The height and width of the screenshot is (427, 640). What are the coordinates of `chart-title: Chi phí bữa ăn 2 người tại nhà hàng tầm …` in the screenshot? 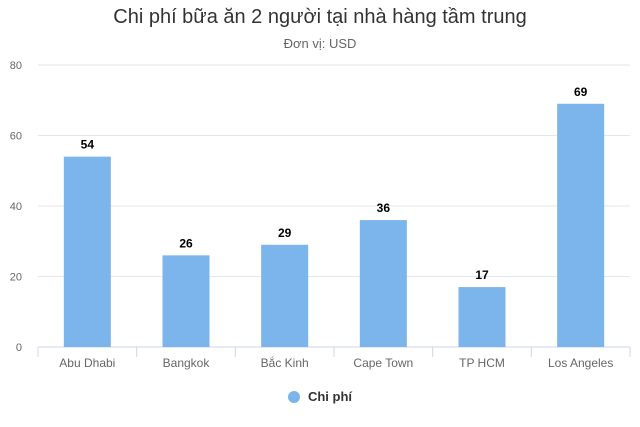 It's located at (320, 17).